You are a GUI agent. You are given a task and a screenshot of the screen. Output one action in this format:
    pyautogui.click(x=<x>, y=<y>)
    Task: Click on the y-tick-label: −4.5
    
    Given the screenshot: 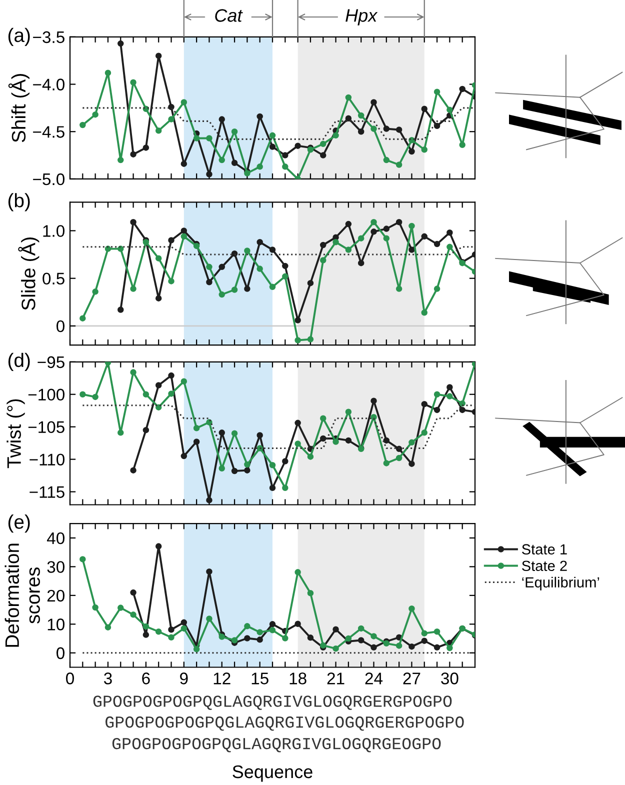 What is the action you would take?
    pyautogui.click(x=48, y=132)
    